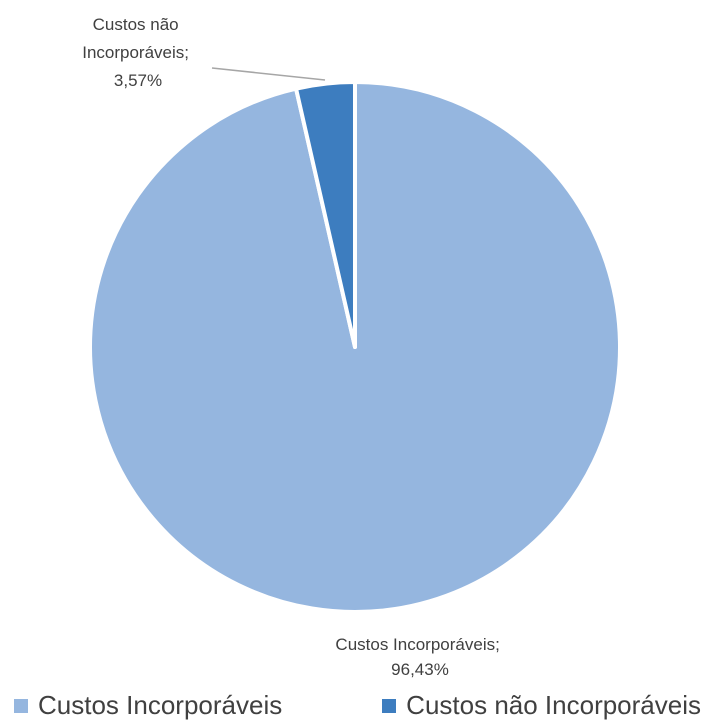 Image resolution: width=715 pixels, height=724 pixels. Describe the element at coordinates (553, 705) in the screenshot. I see `legend-label: Custos não Incorporáveis` at that location.